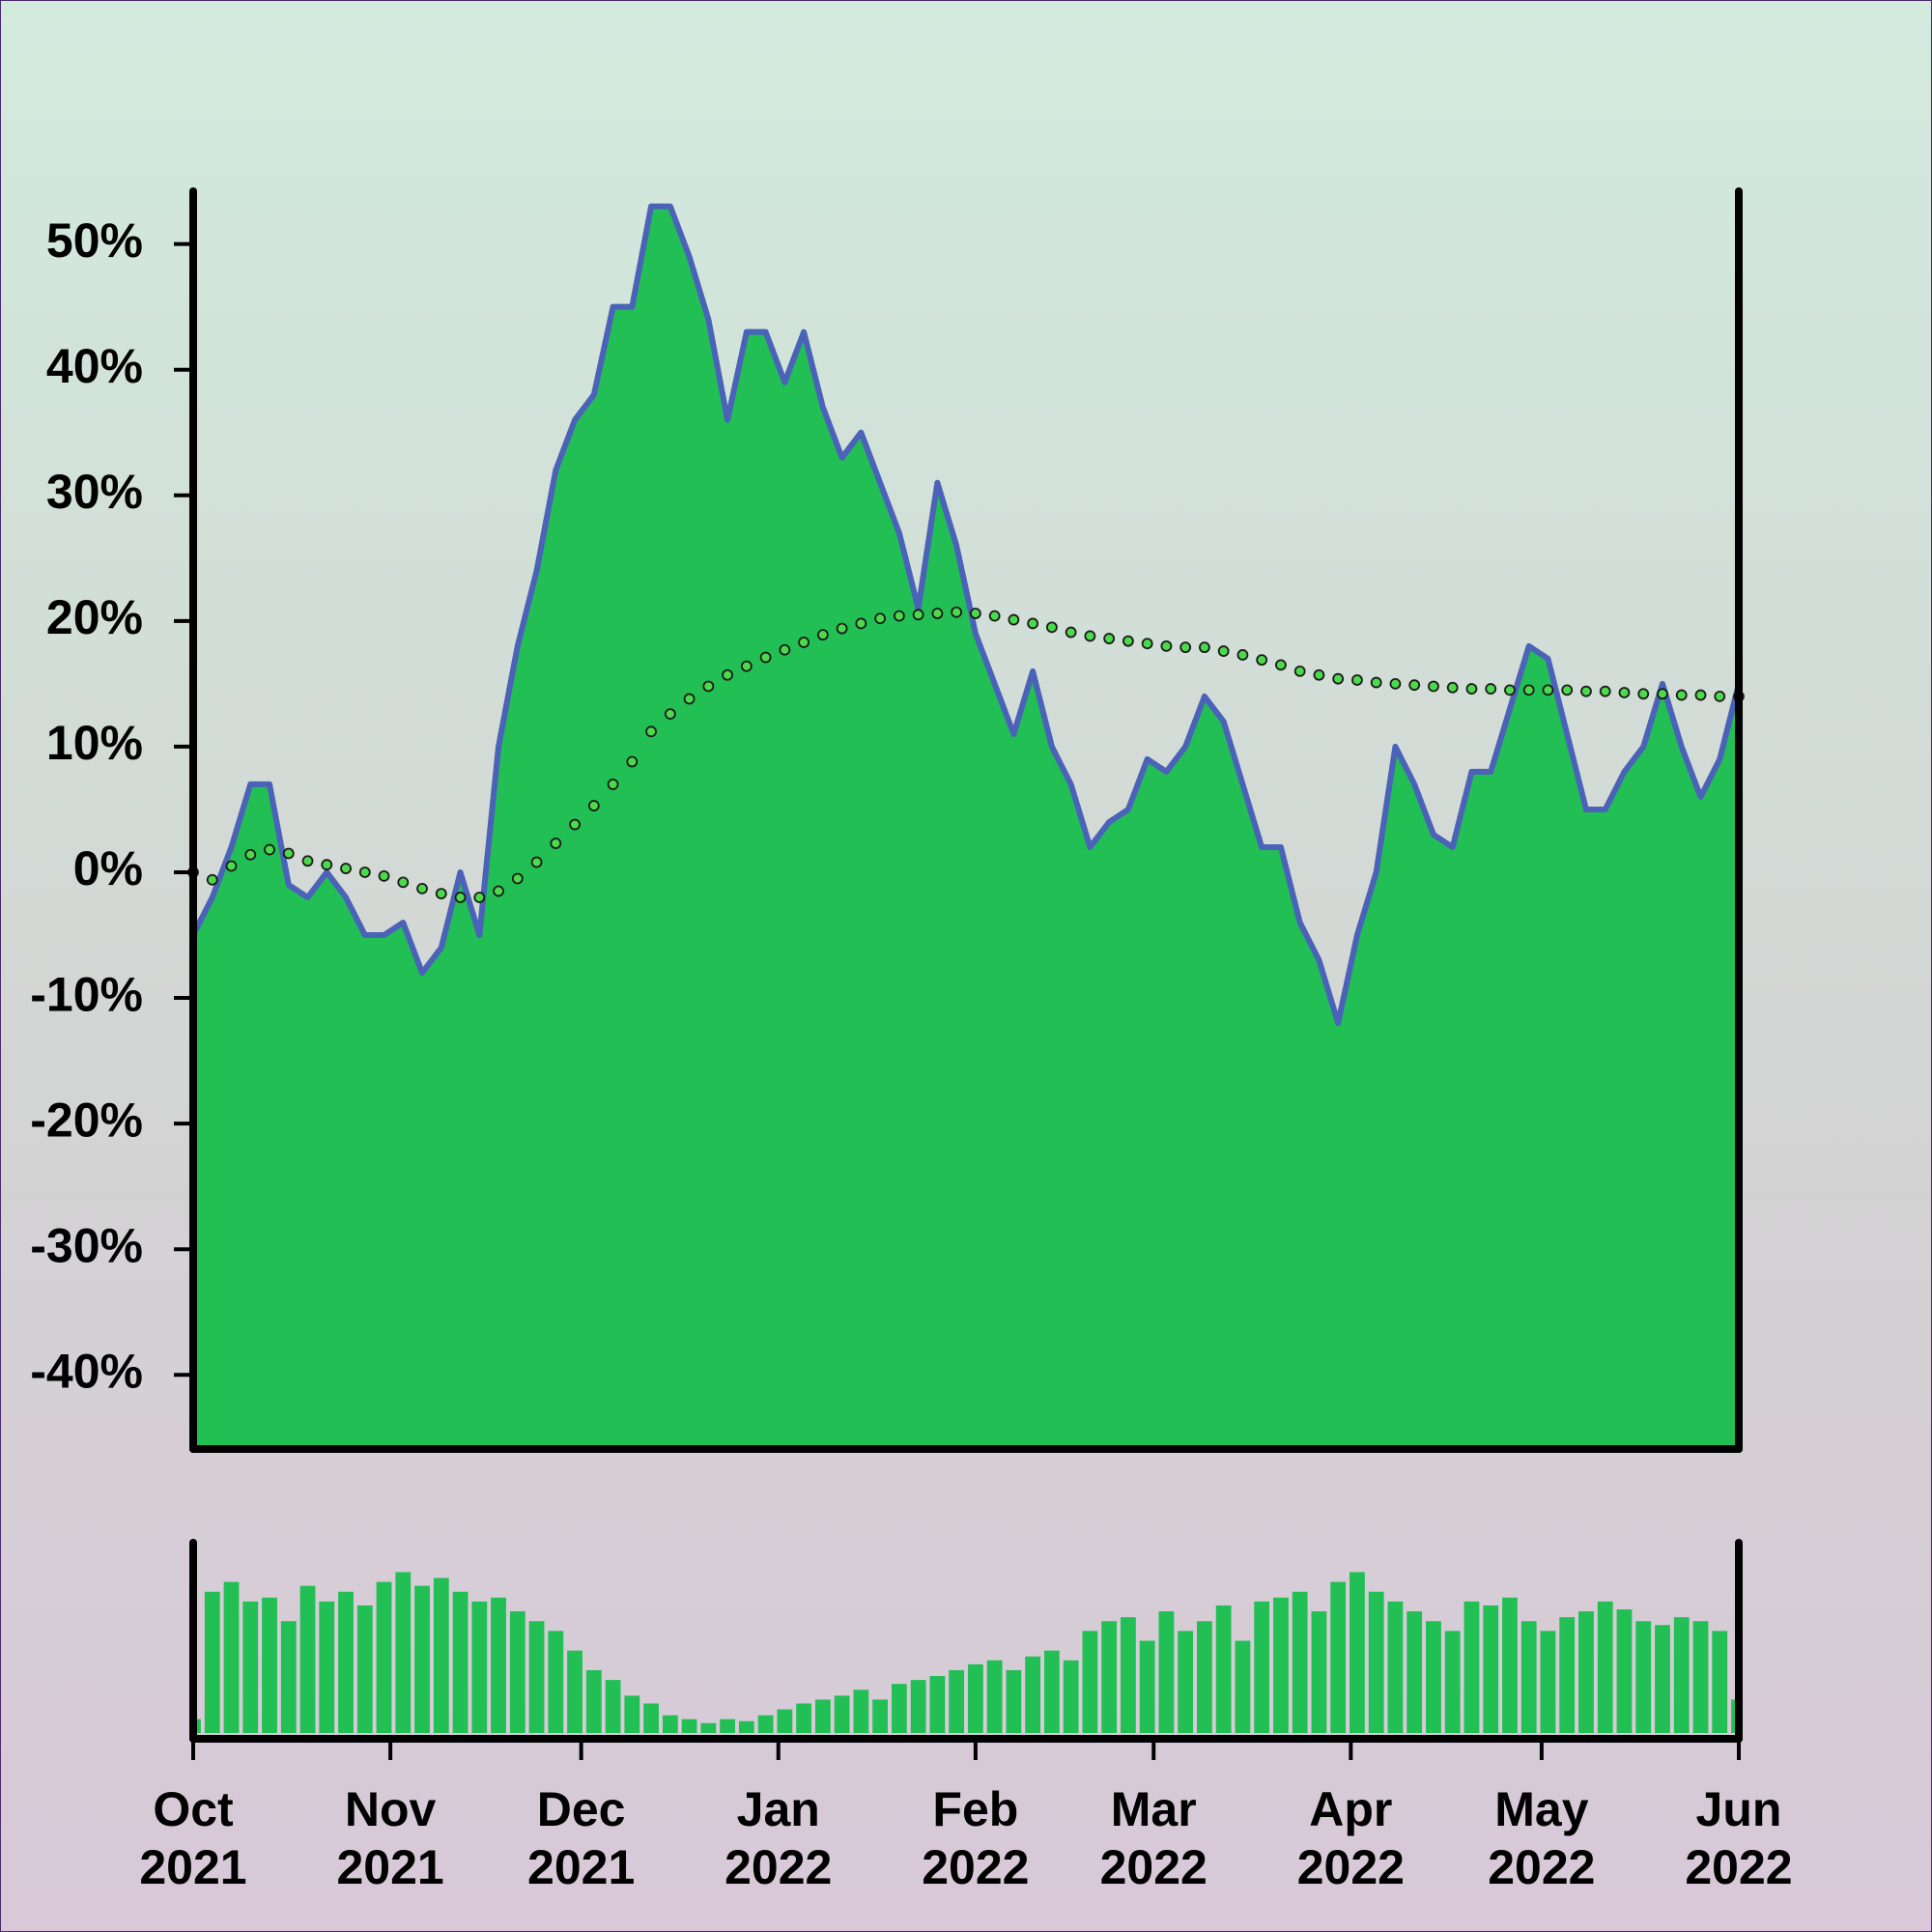 This screenshot has width=1932, height=1932. What do you see at coordinates (390, 1838) in the screenshot?
I see `x-tick-label: Nov 2021` at bounding box center [390, 1838].